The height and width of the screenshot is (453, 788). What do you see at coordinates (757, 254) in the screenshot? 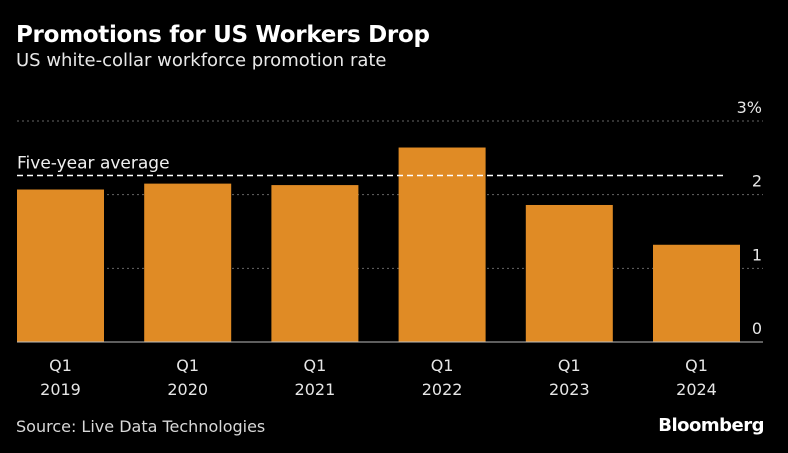
I see `y-tick-label: 1` at bounding box center [757, 254].